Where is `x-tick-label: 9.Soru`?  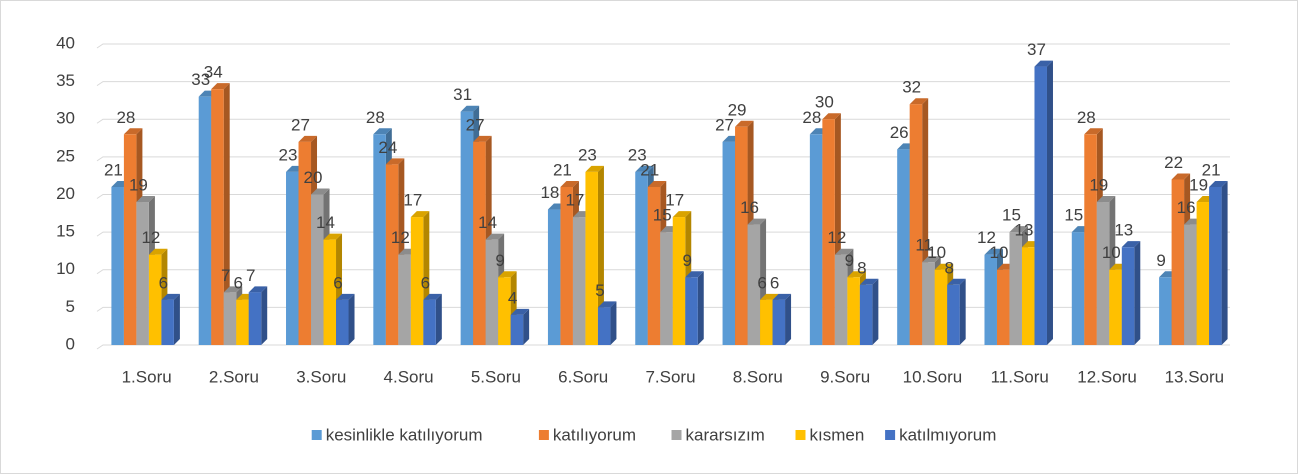
x-tick-label: 9.Soru is located at coordinates (845, 376).